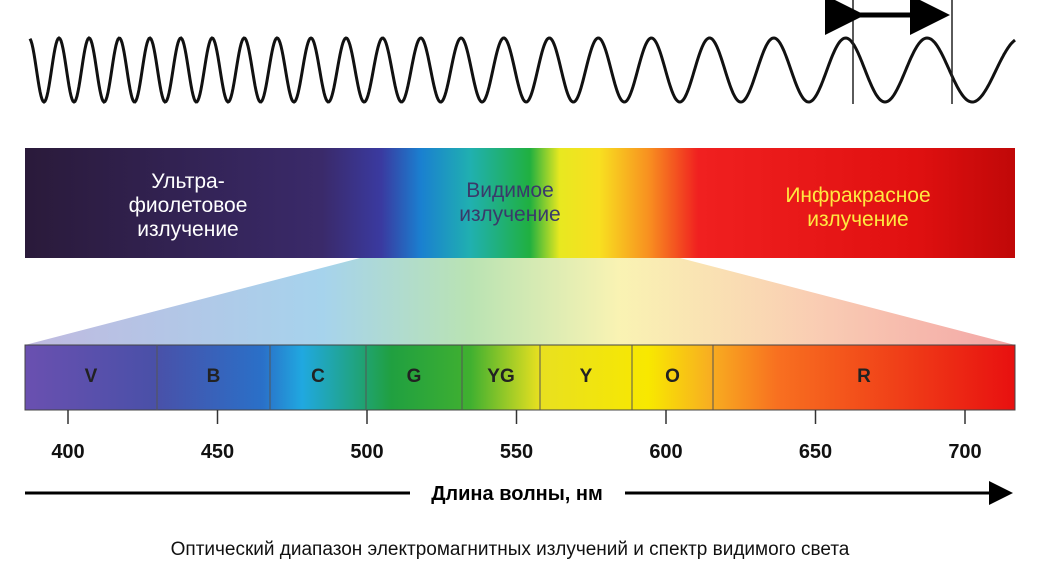  What do you see at coordinates (510, 190) in the screenshot?
I see `region-label: Видимое` at bounding box center [510, 190].